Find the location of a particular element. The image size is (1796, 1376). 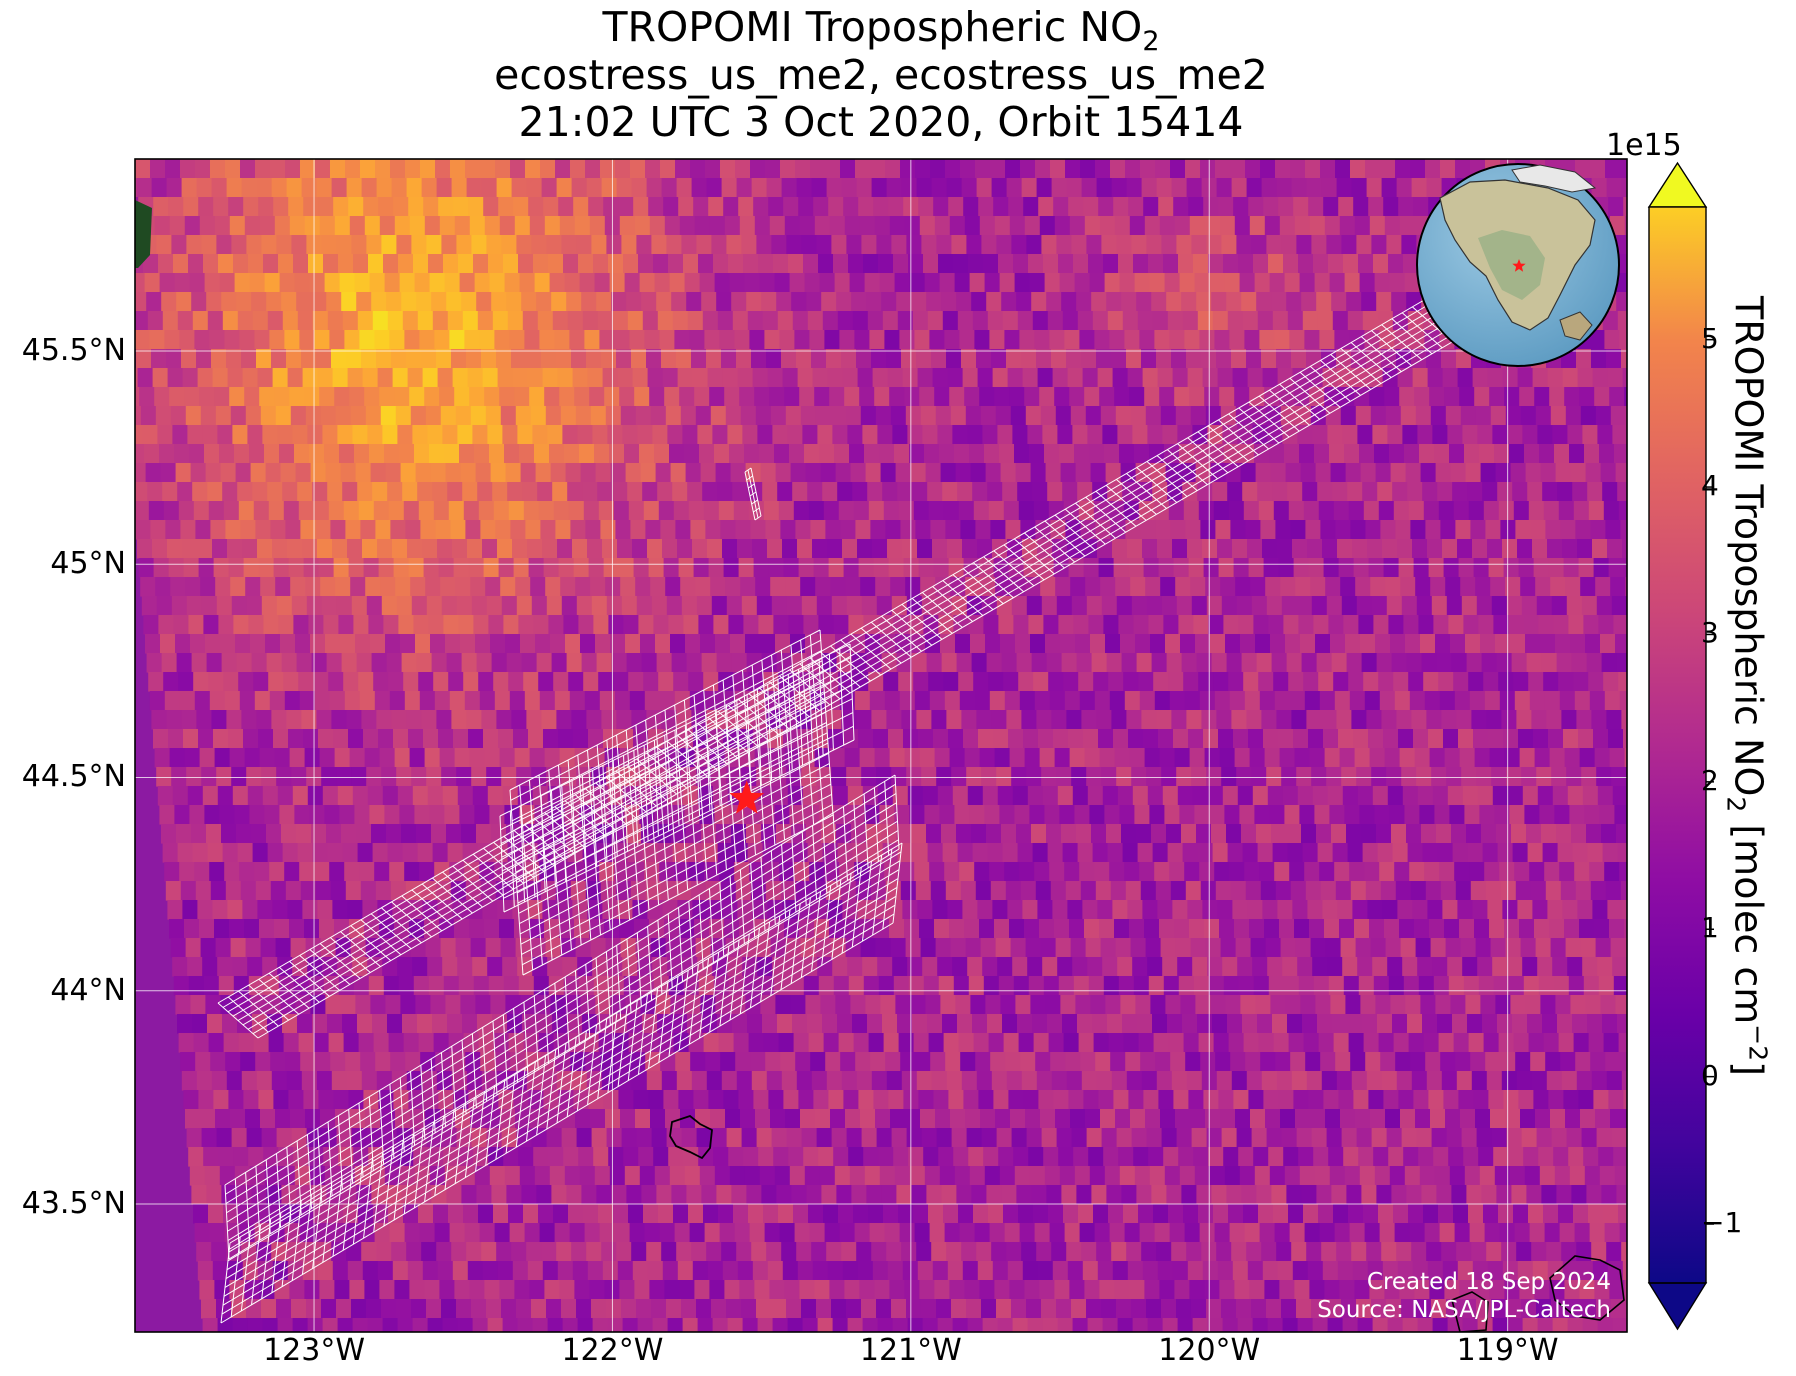

colorbar-tick-marks is located at coordinates (1710, 781).